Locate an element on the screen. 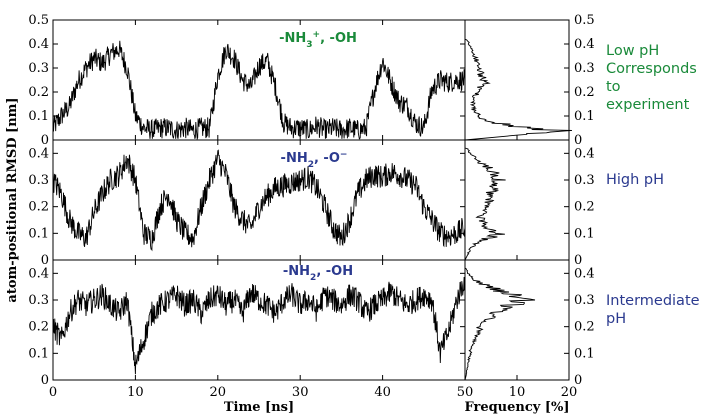 The image size is (716, 415). panel-label-1: -NH2, -O− is located at coordinates (314, 160).